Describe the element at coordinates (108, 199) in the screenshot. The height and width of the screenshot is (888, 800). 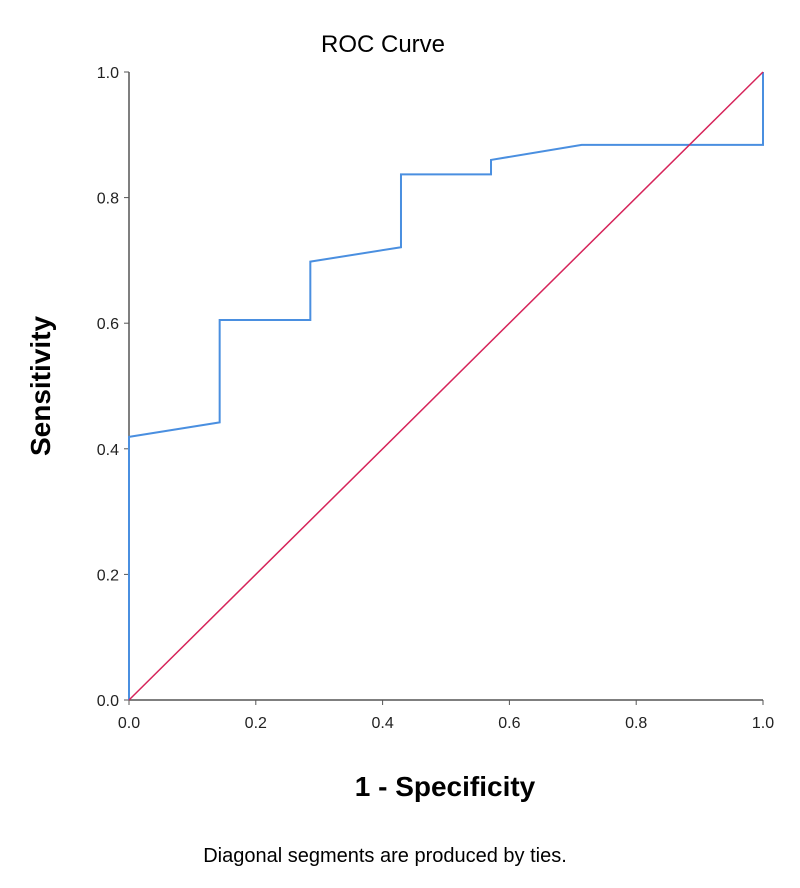
I see `y-tick-label: 0.8` at that location.